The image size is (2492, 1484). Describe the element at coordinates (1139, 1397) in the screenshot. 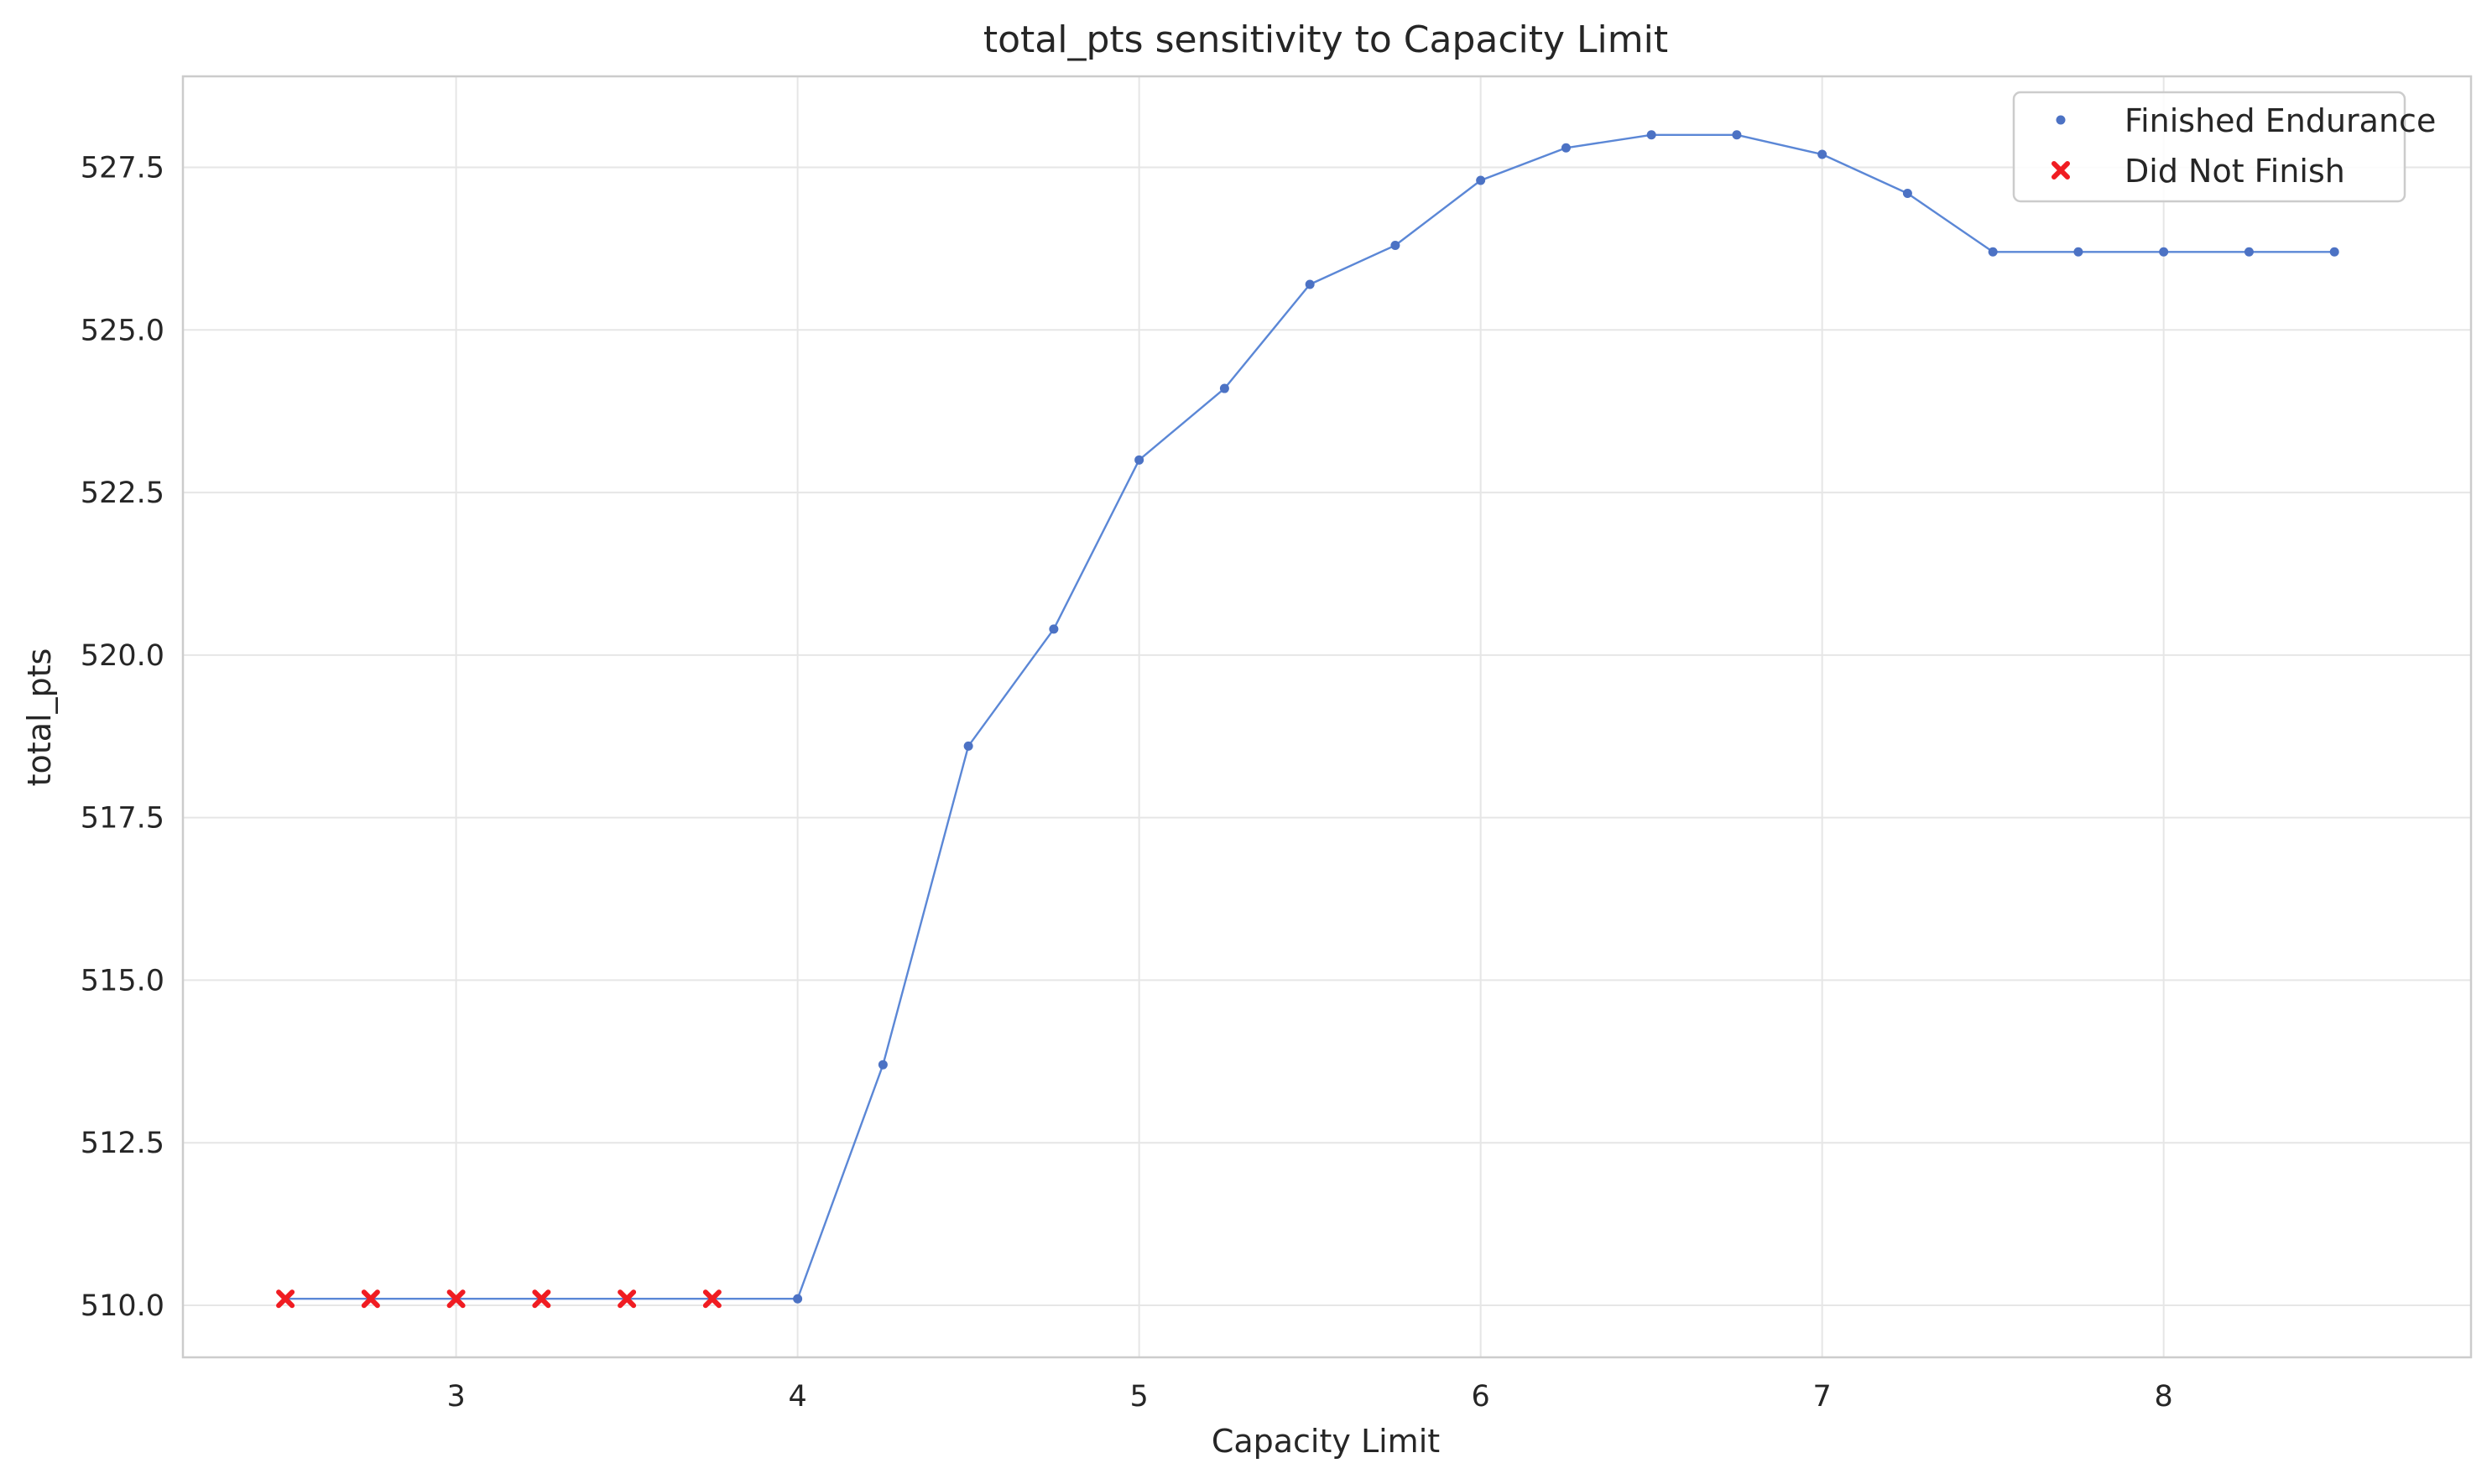

I see `x-tick-label: 5` at that location.